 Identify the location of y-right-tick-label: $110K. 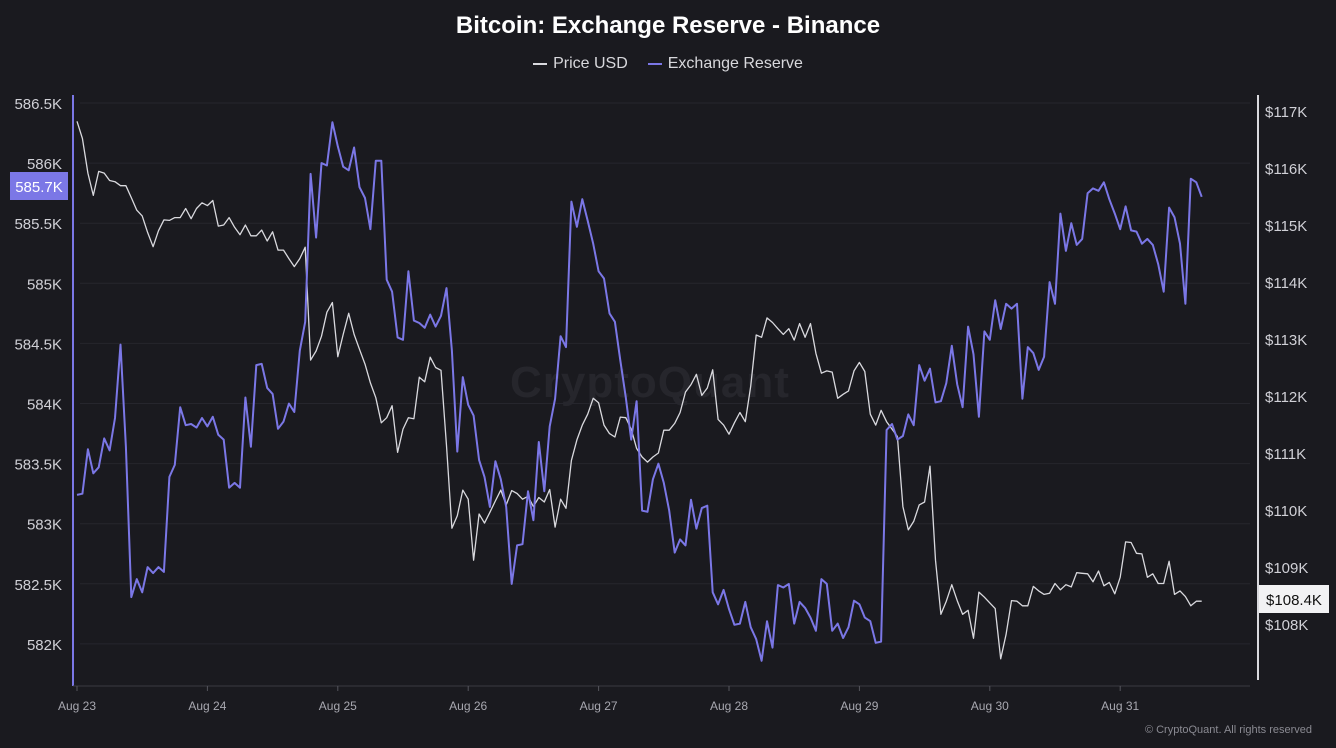
(1286, 511).